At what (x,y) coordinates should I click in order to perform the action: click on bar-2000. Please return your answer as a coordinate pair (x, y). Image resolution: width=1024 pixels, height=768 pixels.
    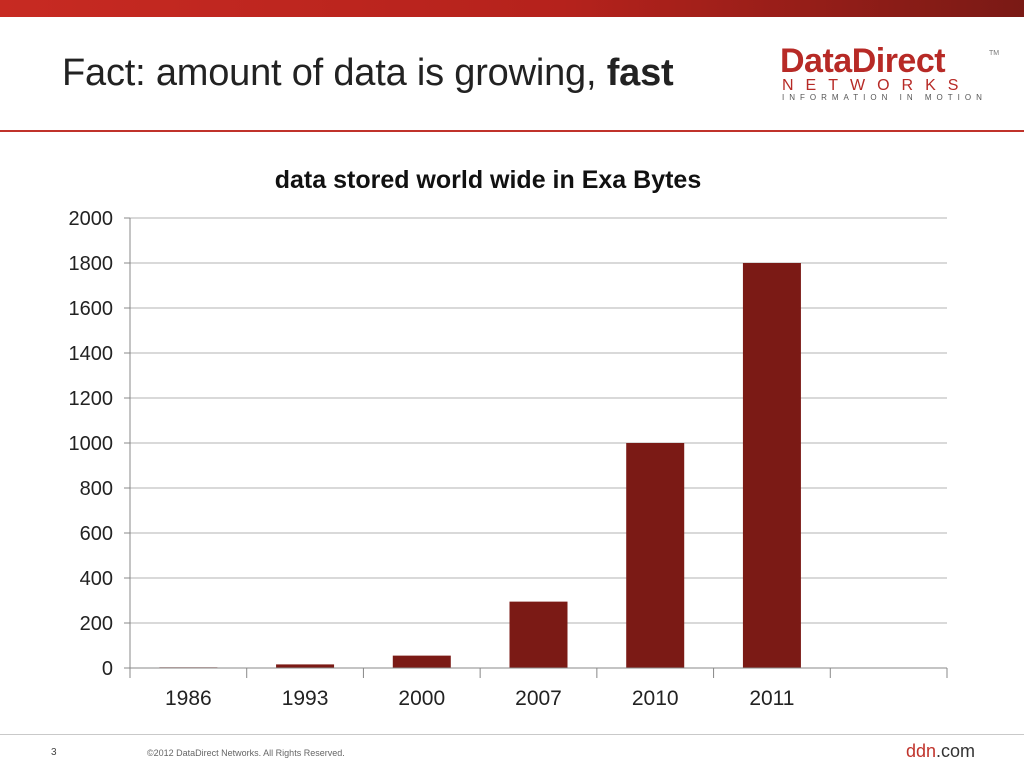
    Looking at the image, I should click on (421, 661).